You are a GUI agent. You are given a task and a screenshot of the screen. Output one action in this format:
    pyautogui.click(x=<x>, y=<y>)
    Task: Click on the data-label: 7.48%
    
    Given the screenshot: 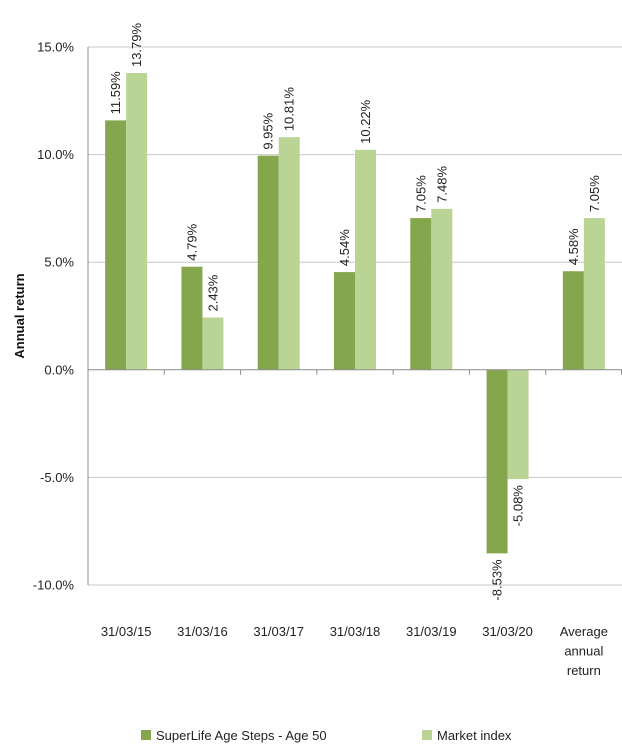 What is the action you would take?
    pyautogui.click(x=441, y=184)
    